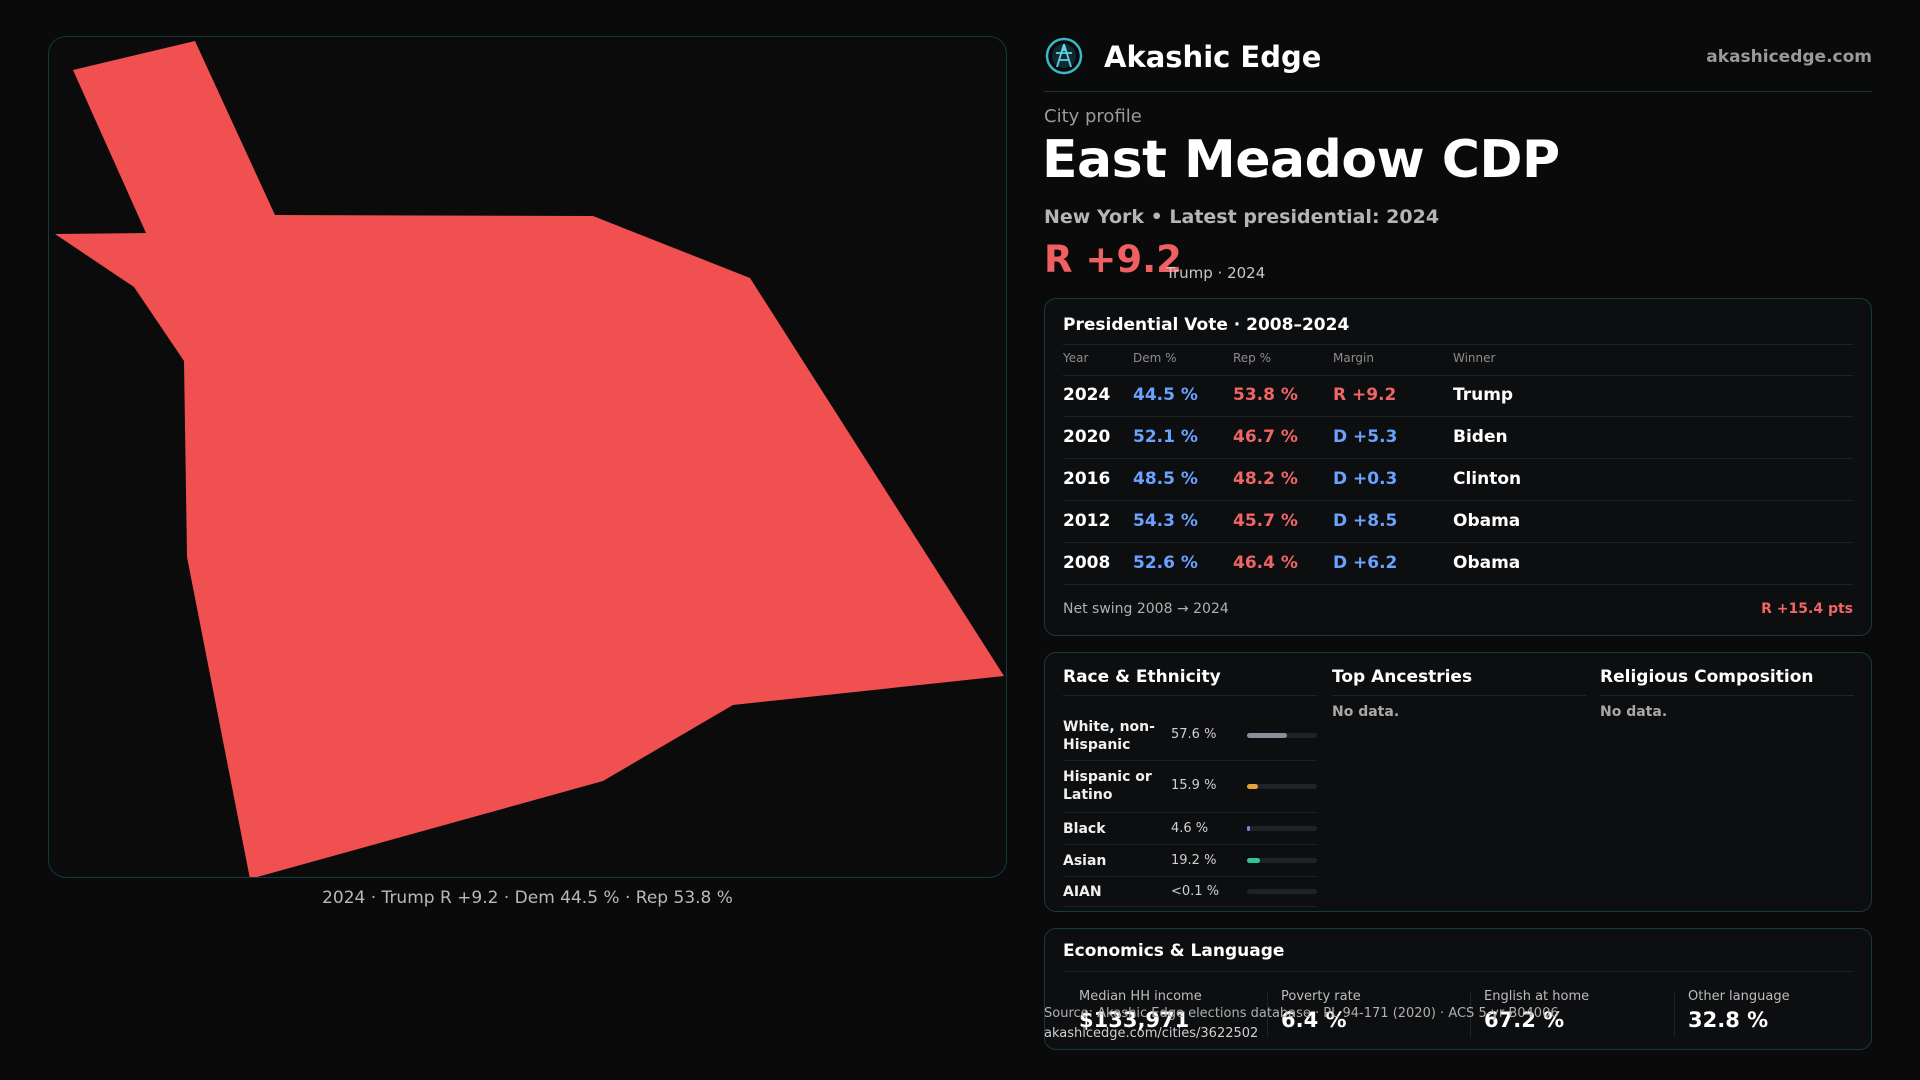  Describe the element at coordinates (1087, 395) in the screenshot. I see `row-year: 2024` at that location.